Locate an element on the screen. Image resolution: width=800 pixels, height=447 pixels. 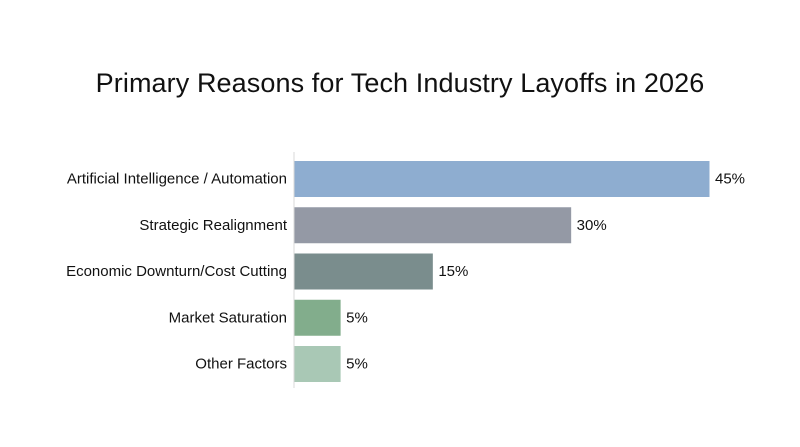
category-label: Economic Downturn/Cost Cutting is located at coordinates (176, 271).